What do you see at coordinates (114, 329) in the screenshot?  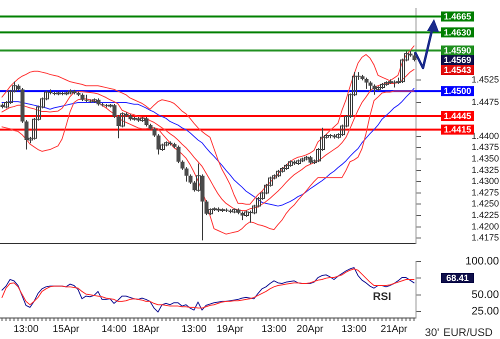 I see `x-tick-label: 14:00` at bounding box center [114, 329].